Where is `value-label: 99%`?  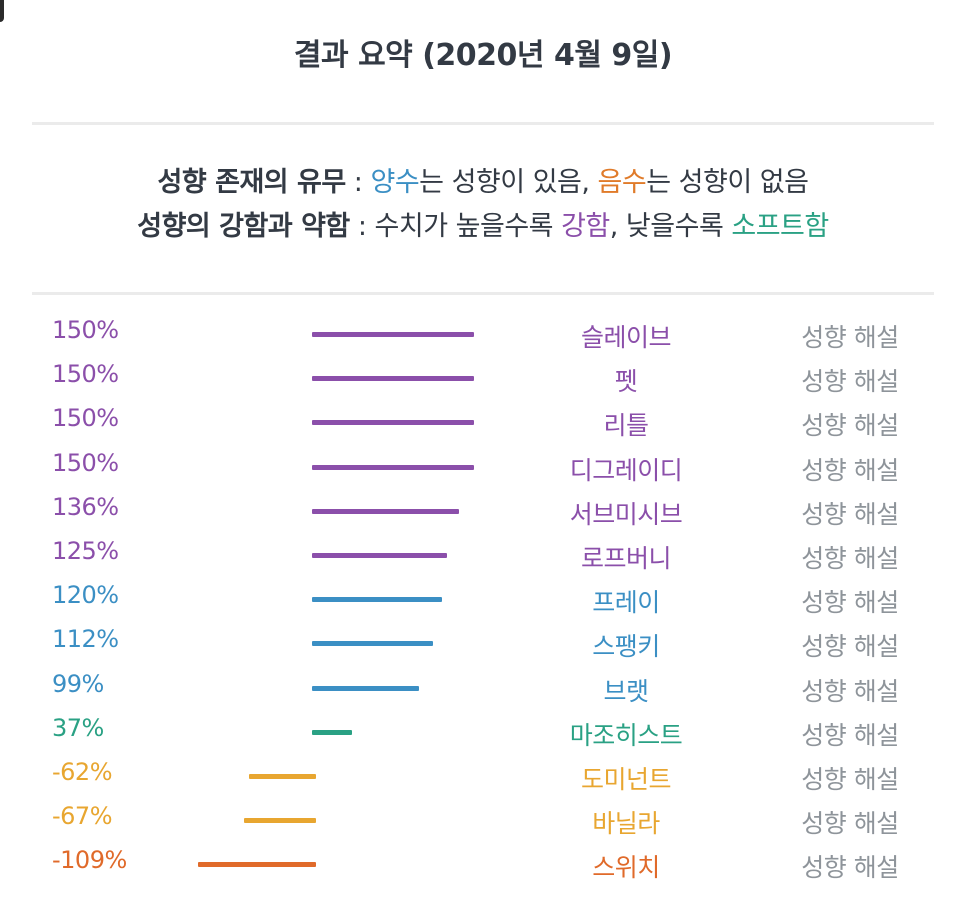
value-label: 99% is located at coordinates (78, 683).